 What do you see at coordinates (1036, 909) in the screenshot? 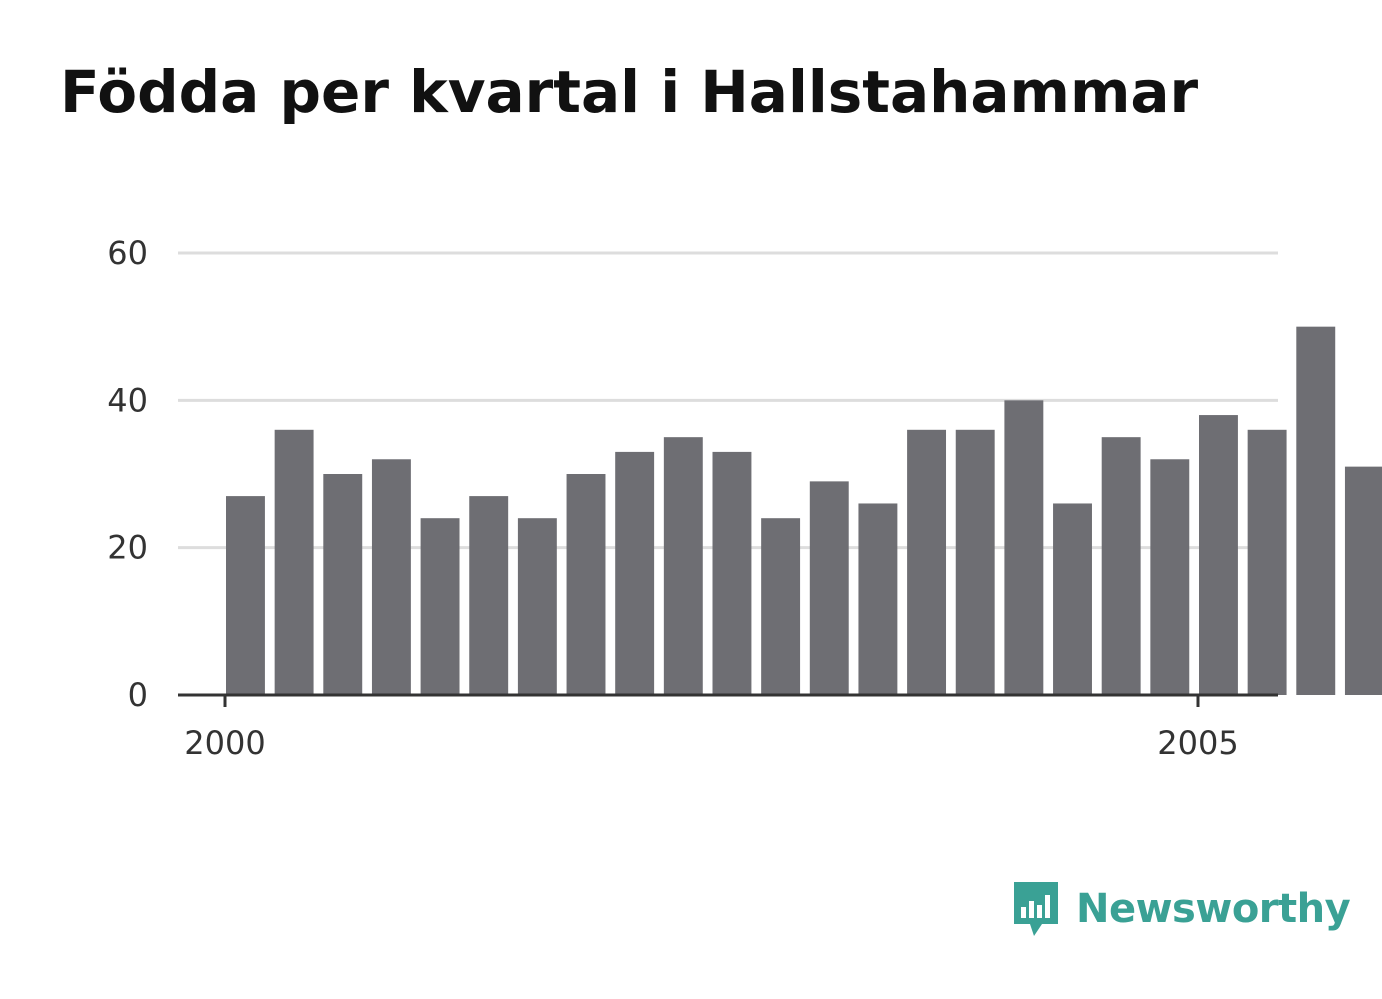
I see `bar-chart-speech-bubble-icon` at bounding box center [1036, 909].